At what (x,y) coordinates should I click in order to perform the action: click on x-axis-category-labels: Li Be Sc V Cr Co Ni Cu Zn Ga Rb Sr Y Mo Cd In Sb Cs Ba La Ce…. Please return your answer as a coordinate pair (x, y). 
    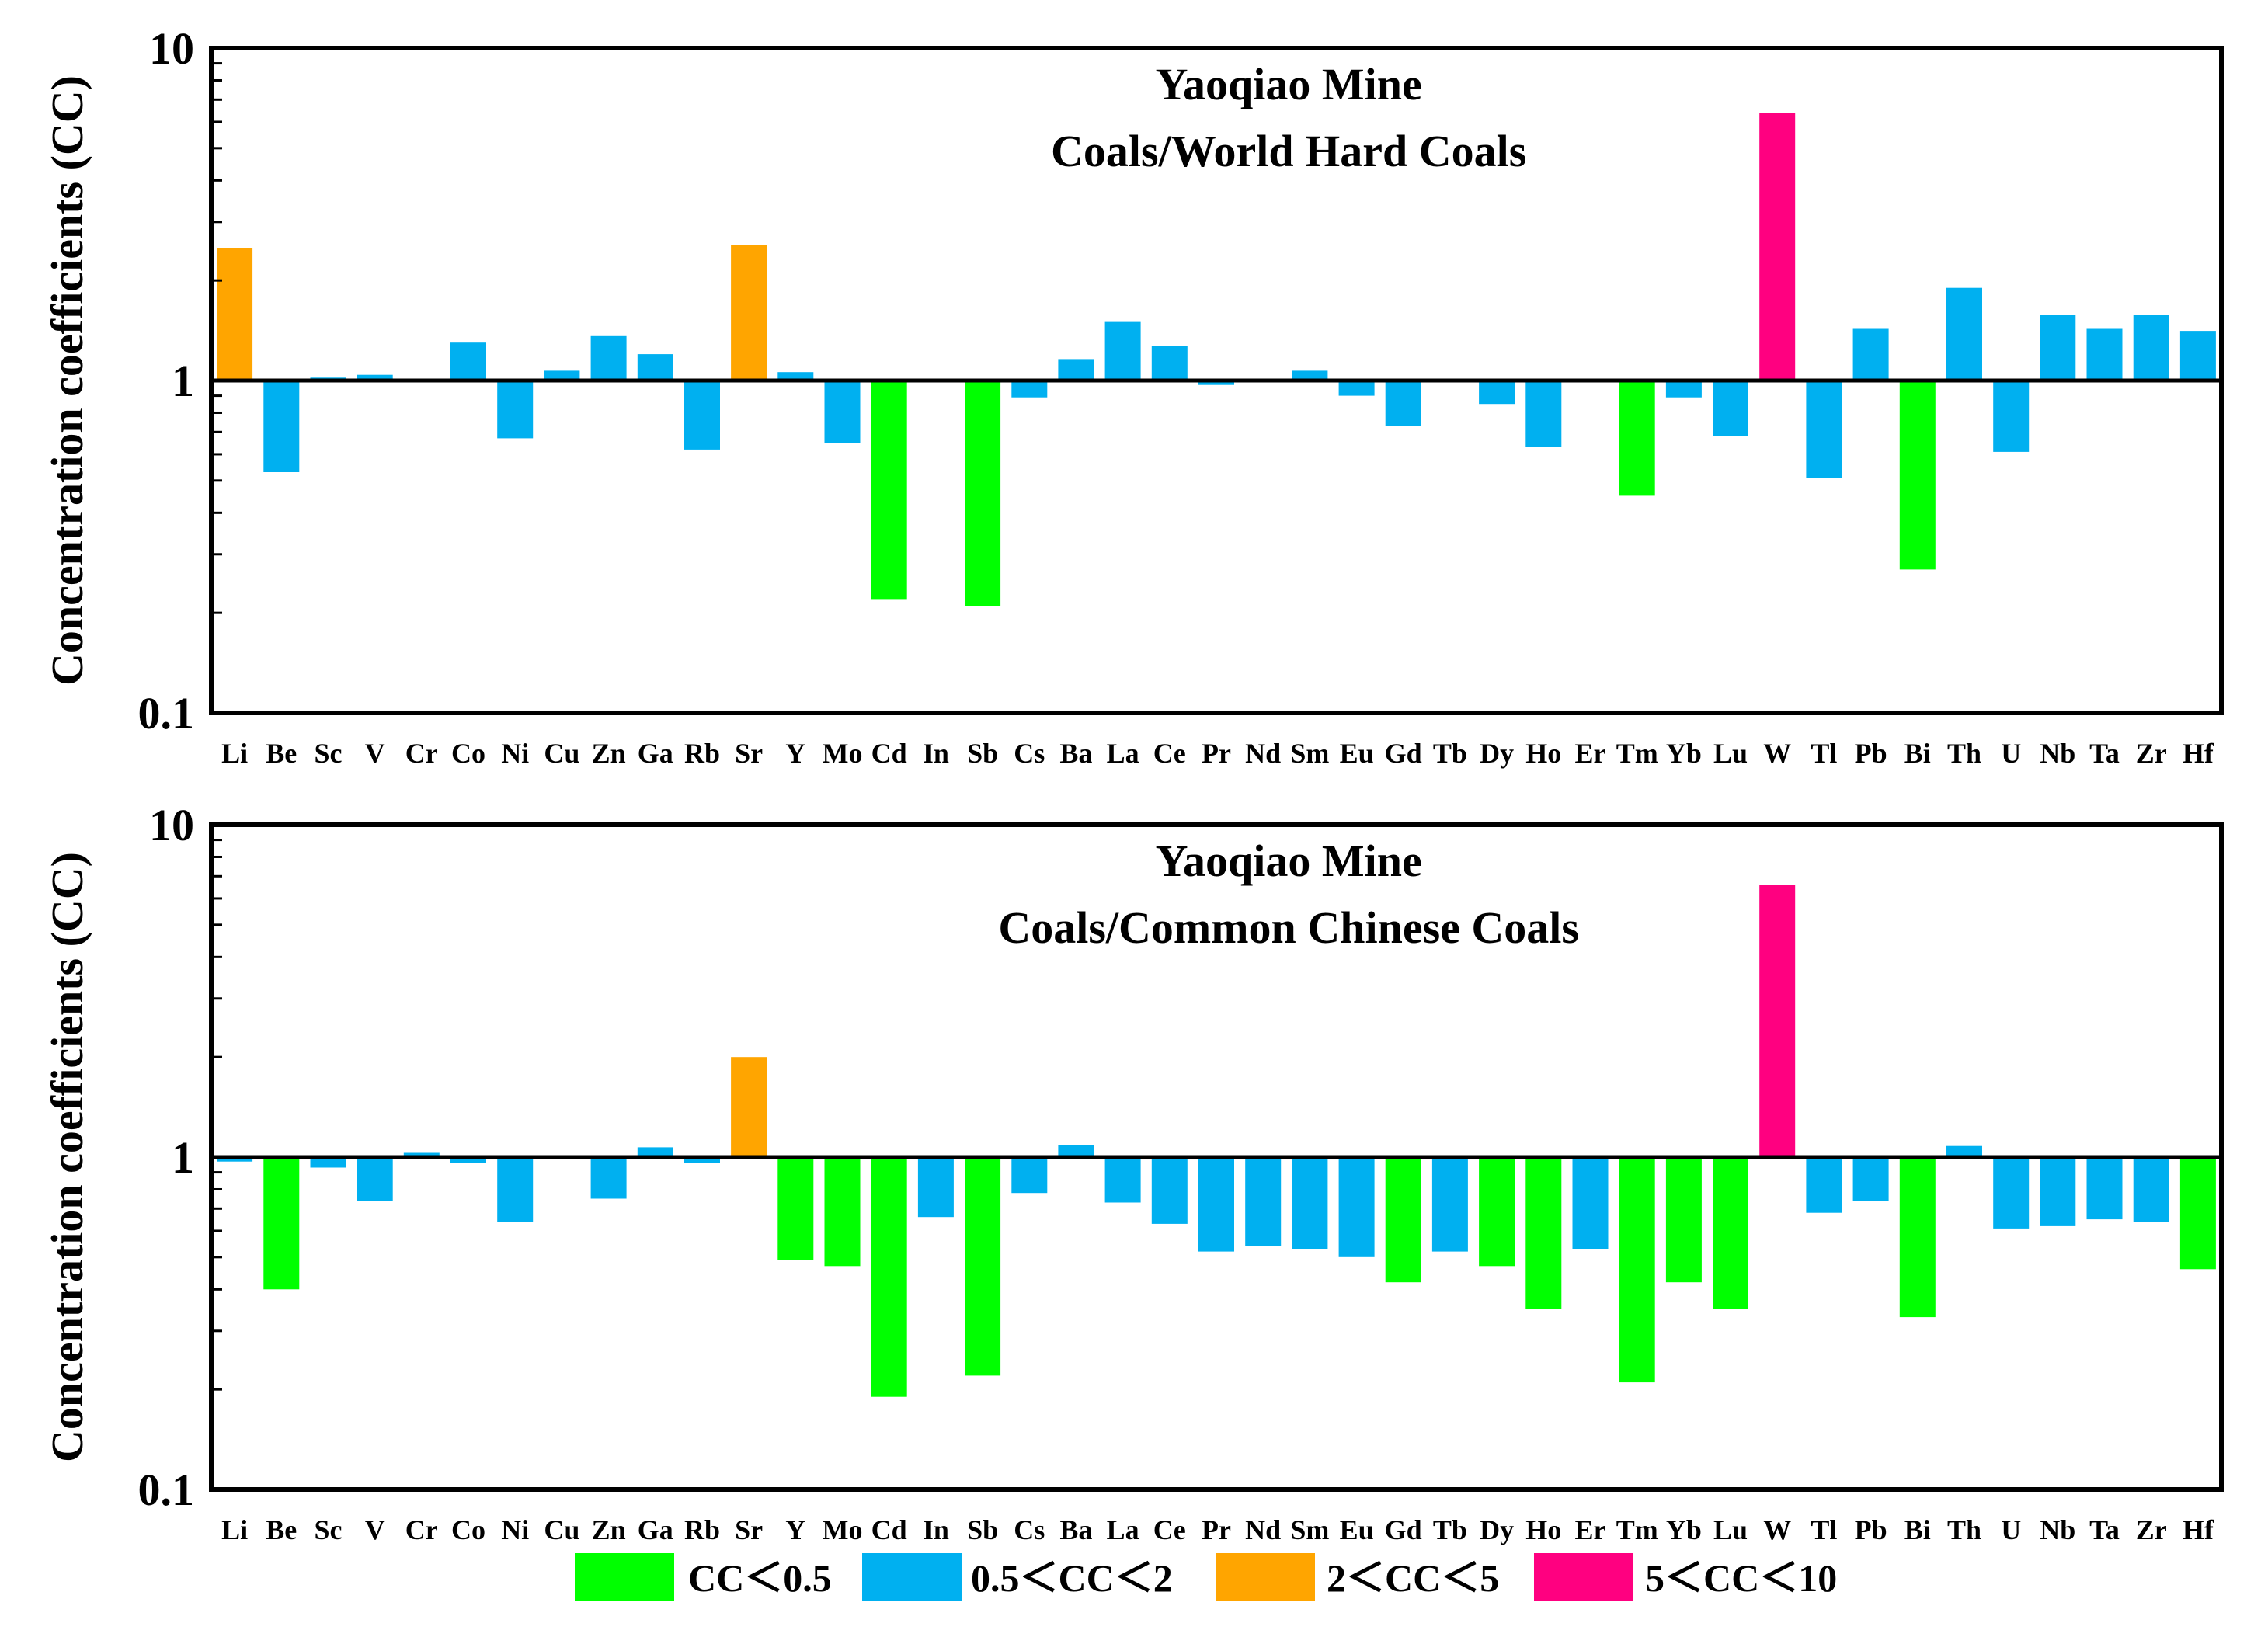
    Looking at the image, I should click on (1217, 753).